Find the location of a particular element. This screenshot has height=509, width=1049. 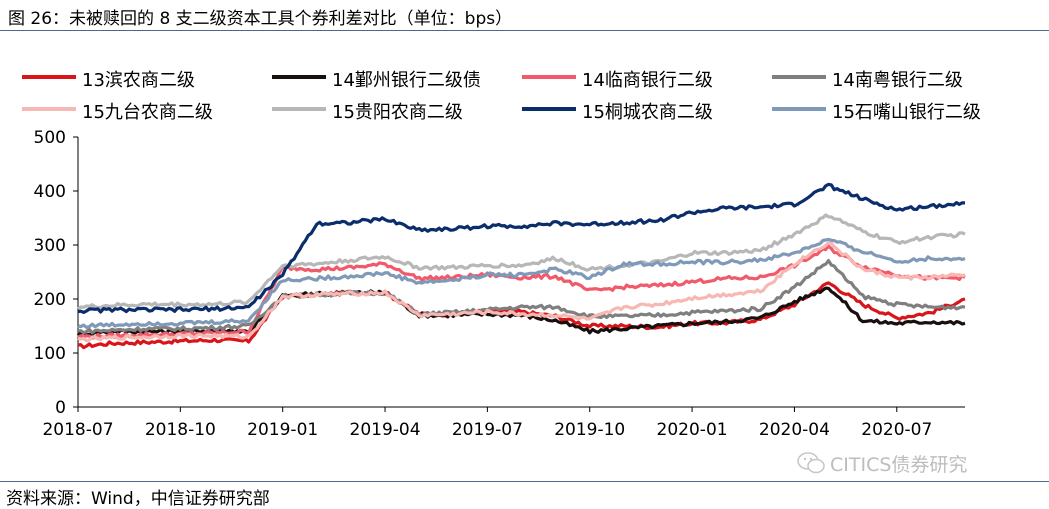

legend-label: 15石嘴山银行二级 is located at coordinates (906, 112).